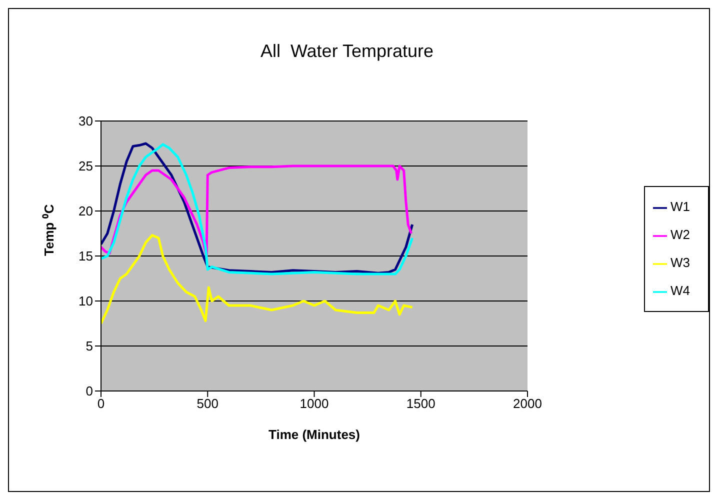 Image resolution: width=717 pixels, height=498 pixels. What do you see at coordinates (101, 404) in the screenshot?
I see `x-tick-label: 0` at bounding box center [101, 404].